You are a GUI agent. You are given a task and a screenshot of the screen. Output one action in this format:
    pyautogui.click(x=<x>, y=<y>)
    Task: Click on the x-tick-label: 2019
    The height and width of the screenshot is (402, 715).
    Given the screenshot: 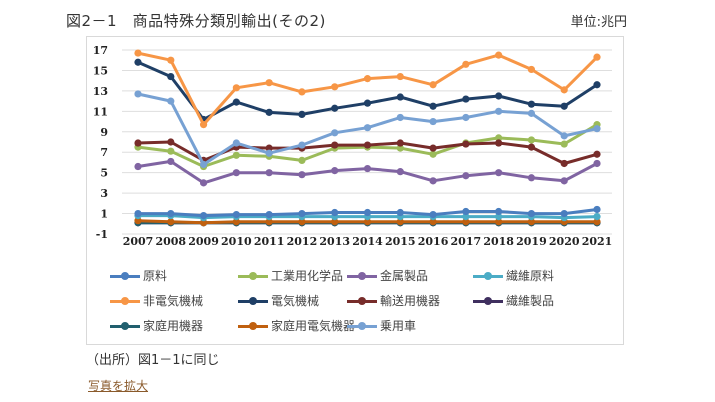 What is the action you would take?
    pyautogui.click(x=531, y=241)
    